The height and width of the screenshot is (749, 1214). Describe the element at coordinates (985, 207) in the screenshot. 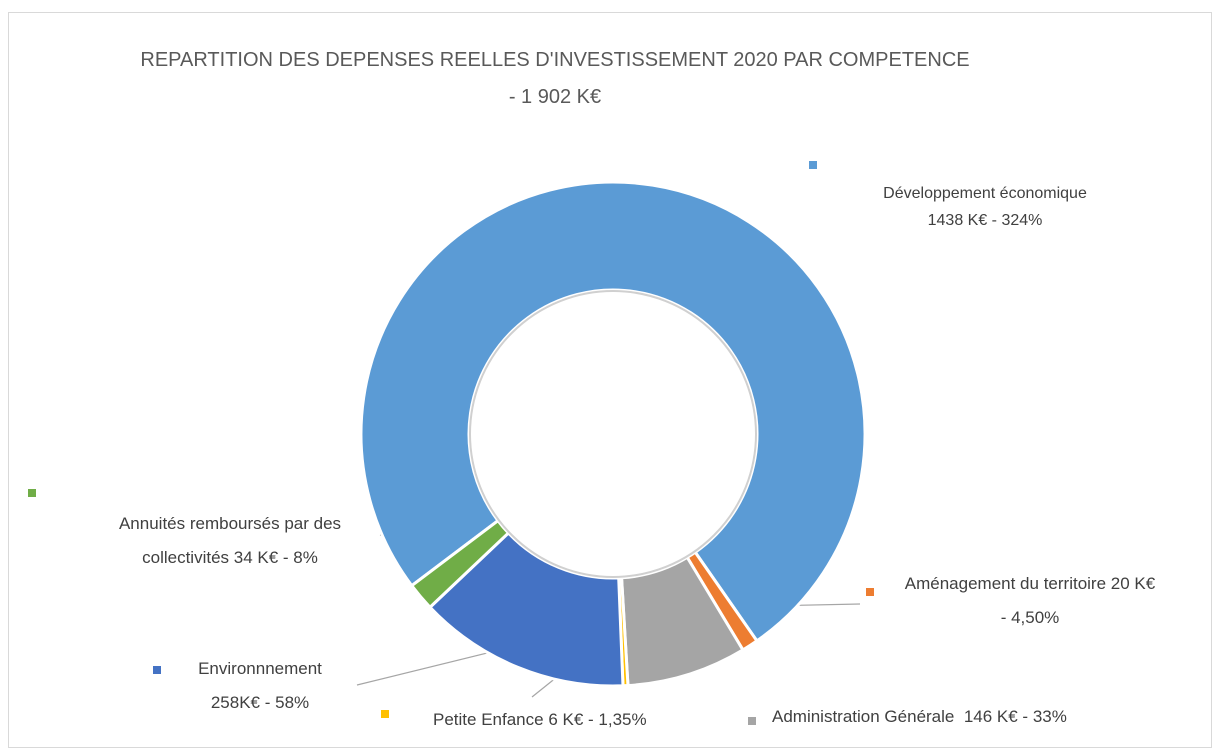

I see `slice-label: Développement économique 1438 K€ - 324%` at that location.